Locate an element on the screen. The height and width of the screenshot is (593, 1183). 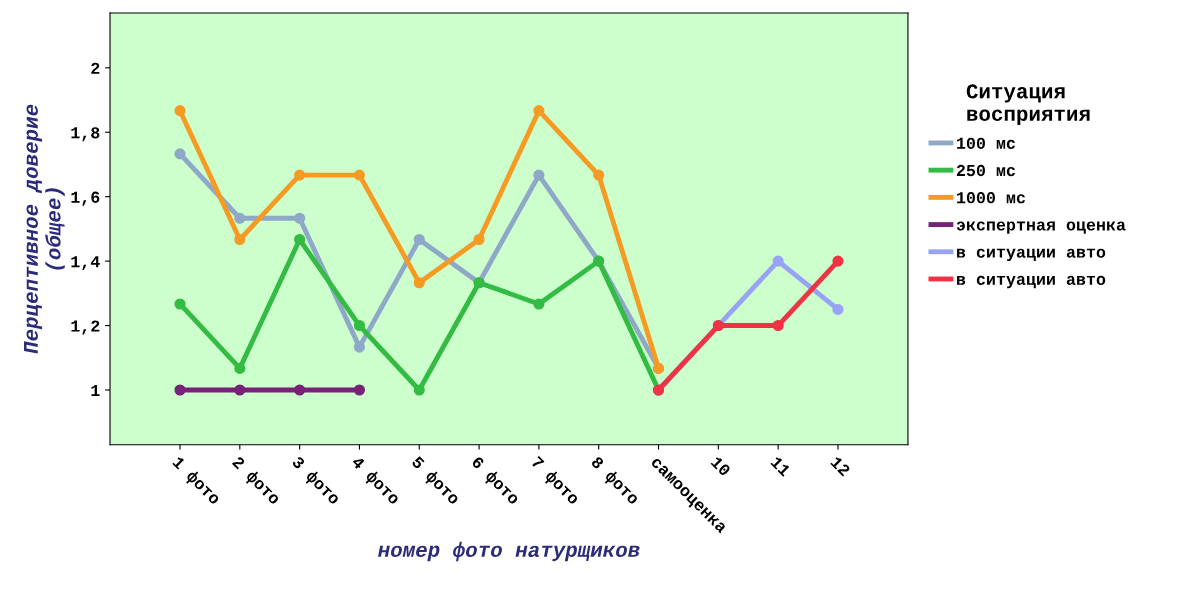
y-tick-label: 1,2 is located at coordinates (85, 327).